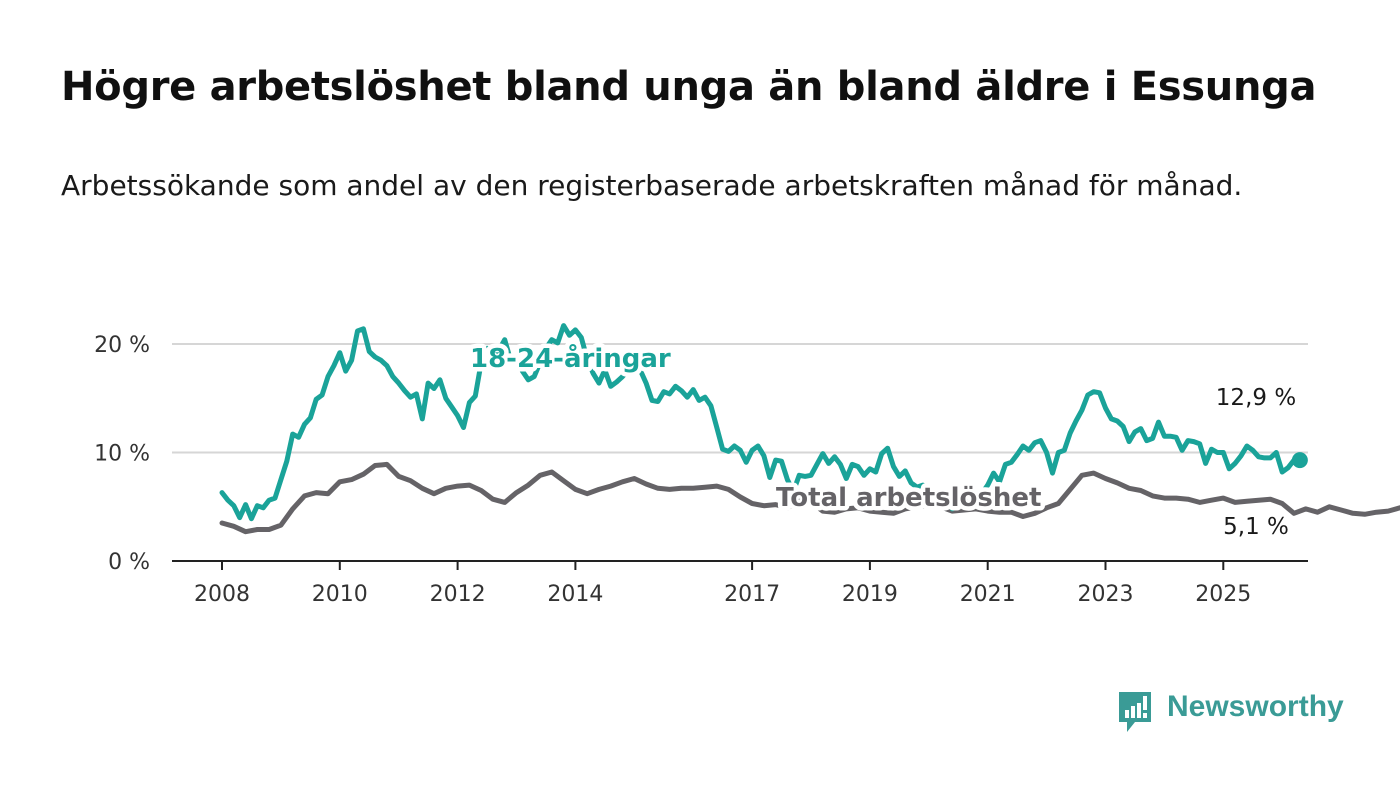 This screenshot has width=1400, height=794. Describe the element at coordinates (870, 594) in the screenshot. I see `x-tick-label: 2019` at that location.